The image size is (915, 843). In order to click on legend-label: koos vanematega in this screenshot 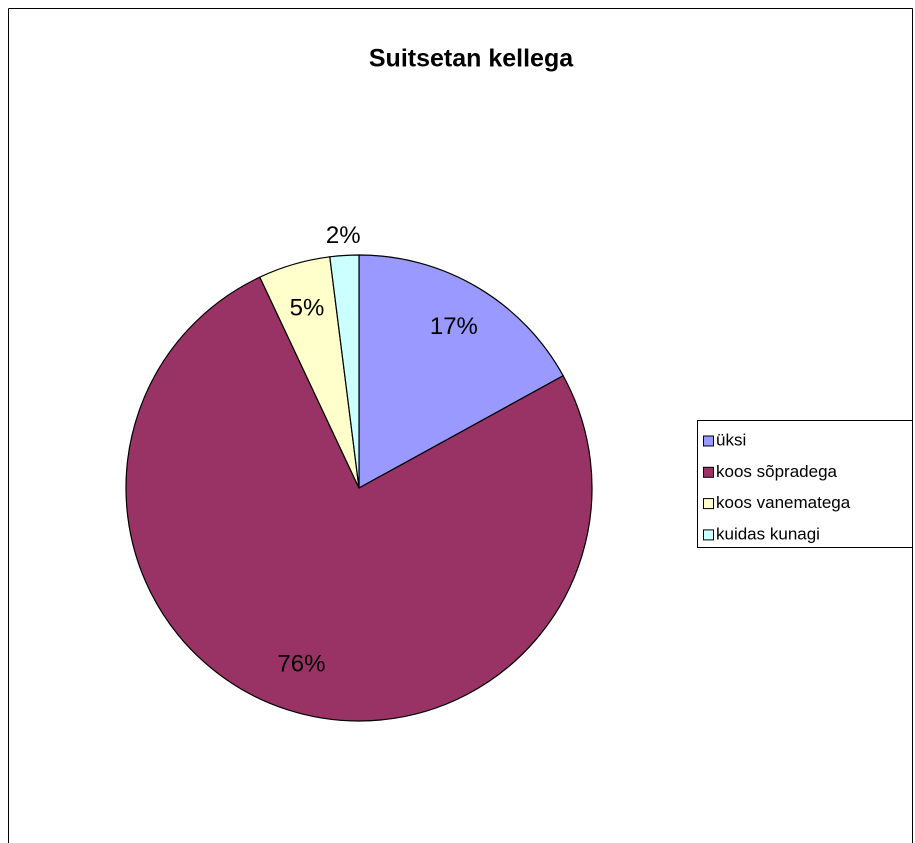, I will do `click(783, 502)`.